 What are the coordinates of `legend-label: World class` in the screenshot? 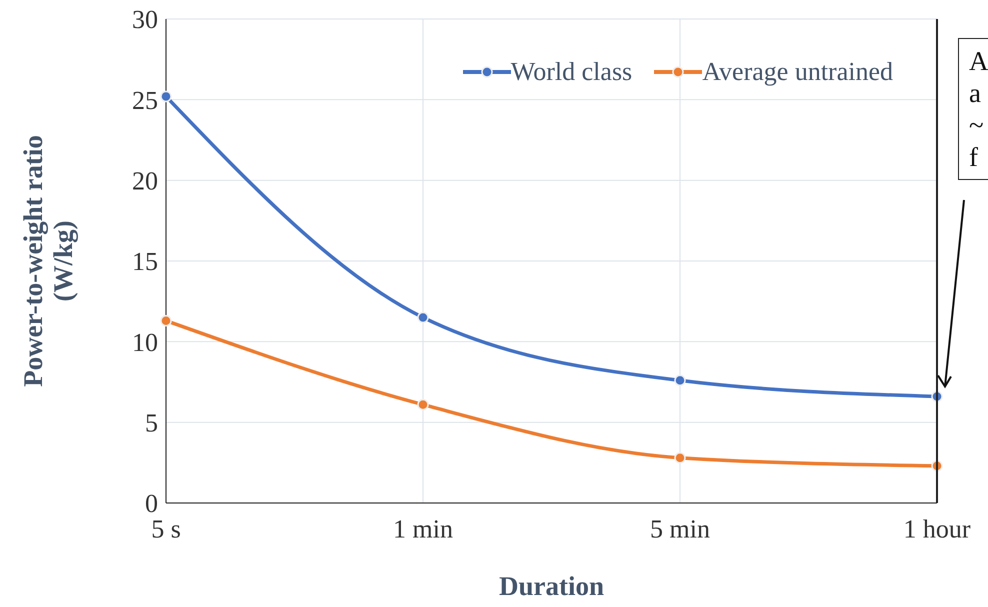 It's located at (571, 72).